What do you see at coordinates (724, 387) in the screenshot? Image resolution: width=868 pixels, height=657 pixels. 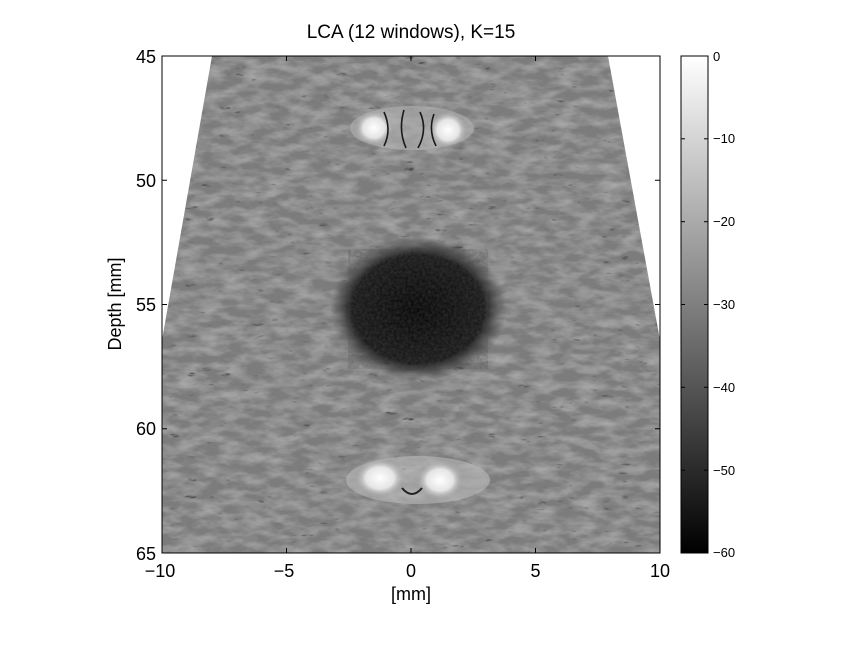 I see `colorbar-tick-label: −40` at bounding box center [724, 387].